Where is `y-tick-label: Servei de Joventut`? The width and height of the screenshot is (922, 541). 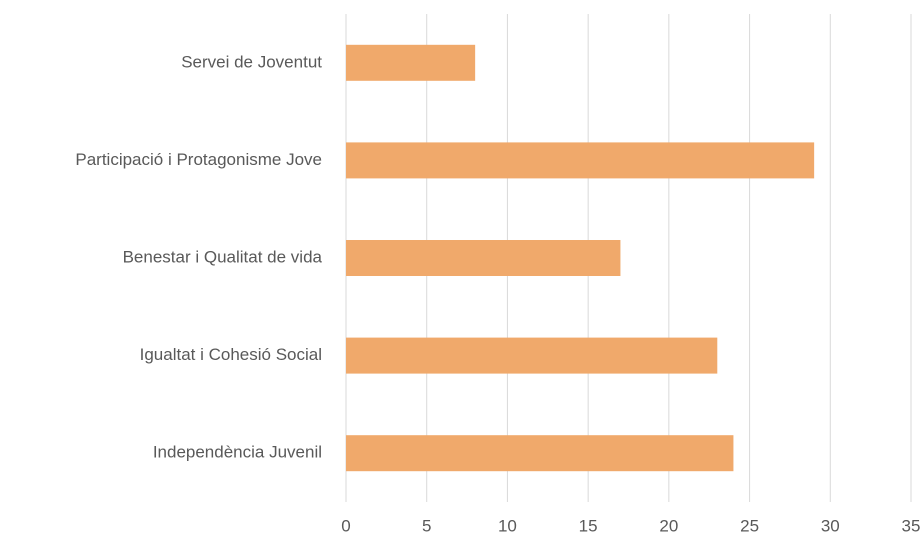 y-tick-label: Servei de Joventut is located at coordinates (251, 61).